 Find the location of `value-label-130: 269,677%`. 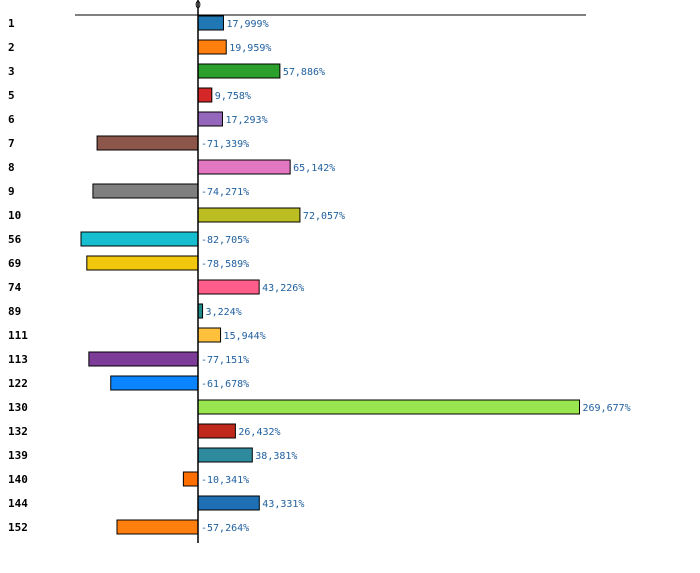

value-label-130: 269,677% is located at coordinates (607, 408).